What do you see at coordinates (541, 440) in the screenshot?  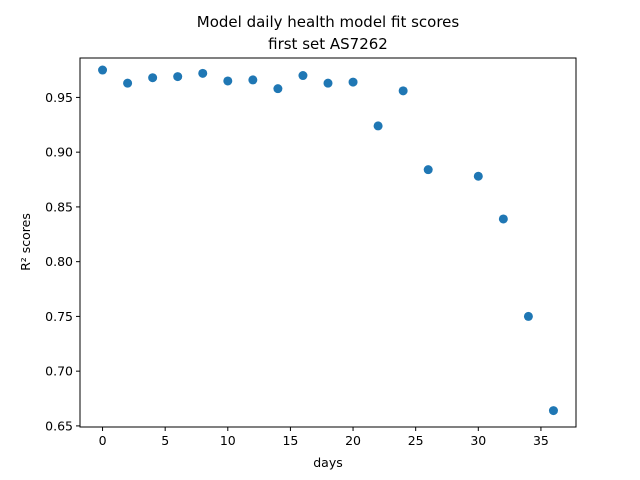 I see `x-tick-label: 35` at bounding box center [541, 440].